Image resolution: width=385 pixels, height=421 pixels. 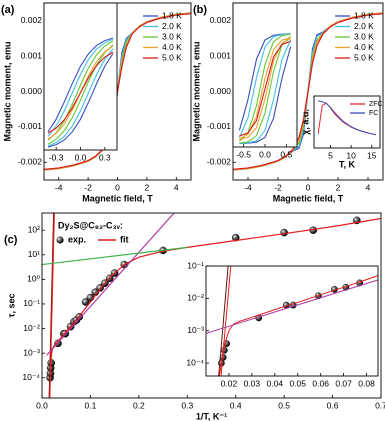 What do you see at coordinates (252, 383) in the screenshot?
I see `x-tick-label: 0.03` at bounding box center [252, 383].